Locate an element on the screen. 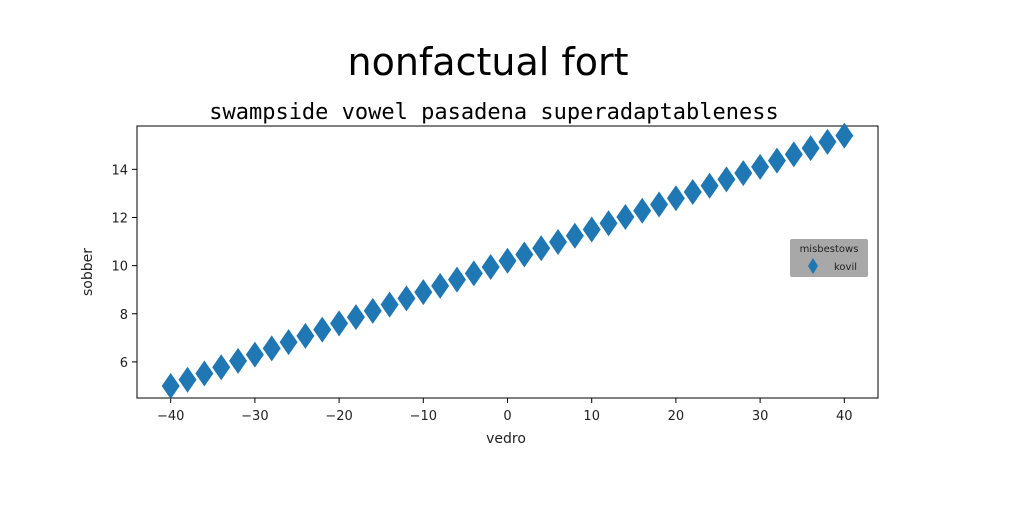  legend-title: misbestows is located at coordinates (829, 249).